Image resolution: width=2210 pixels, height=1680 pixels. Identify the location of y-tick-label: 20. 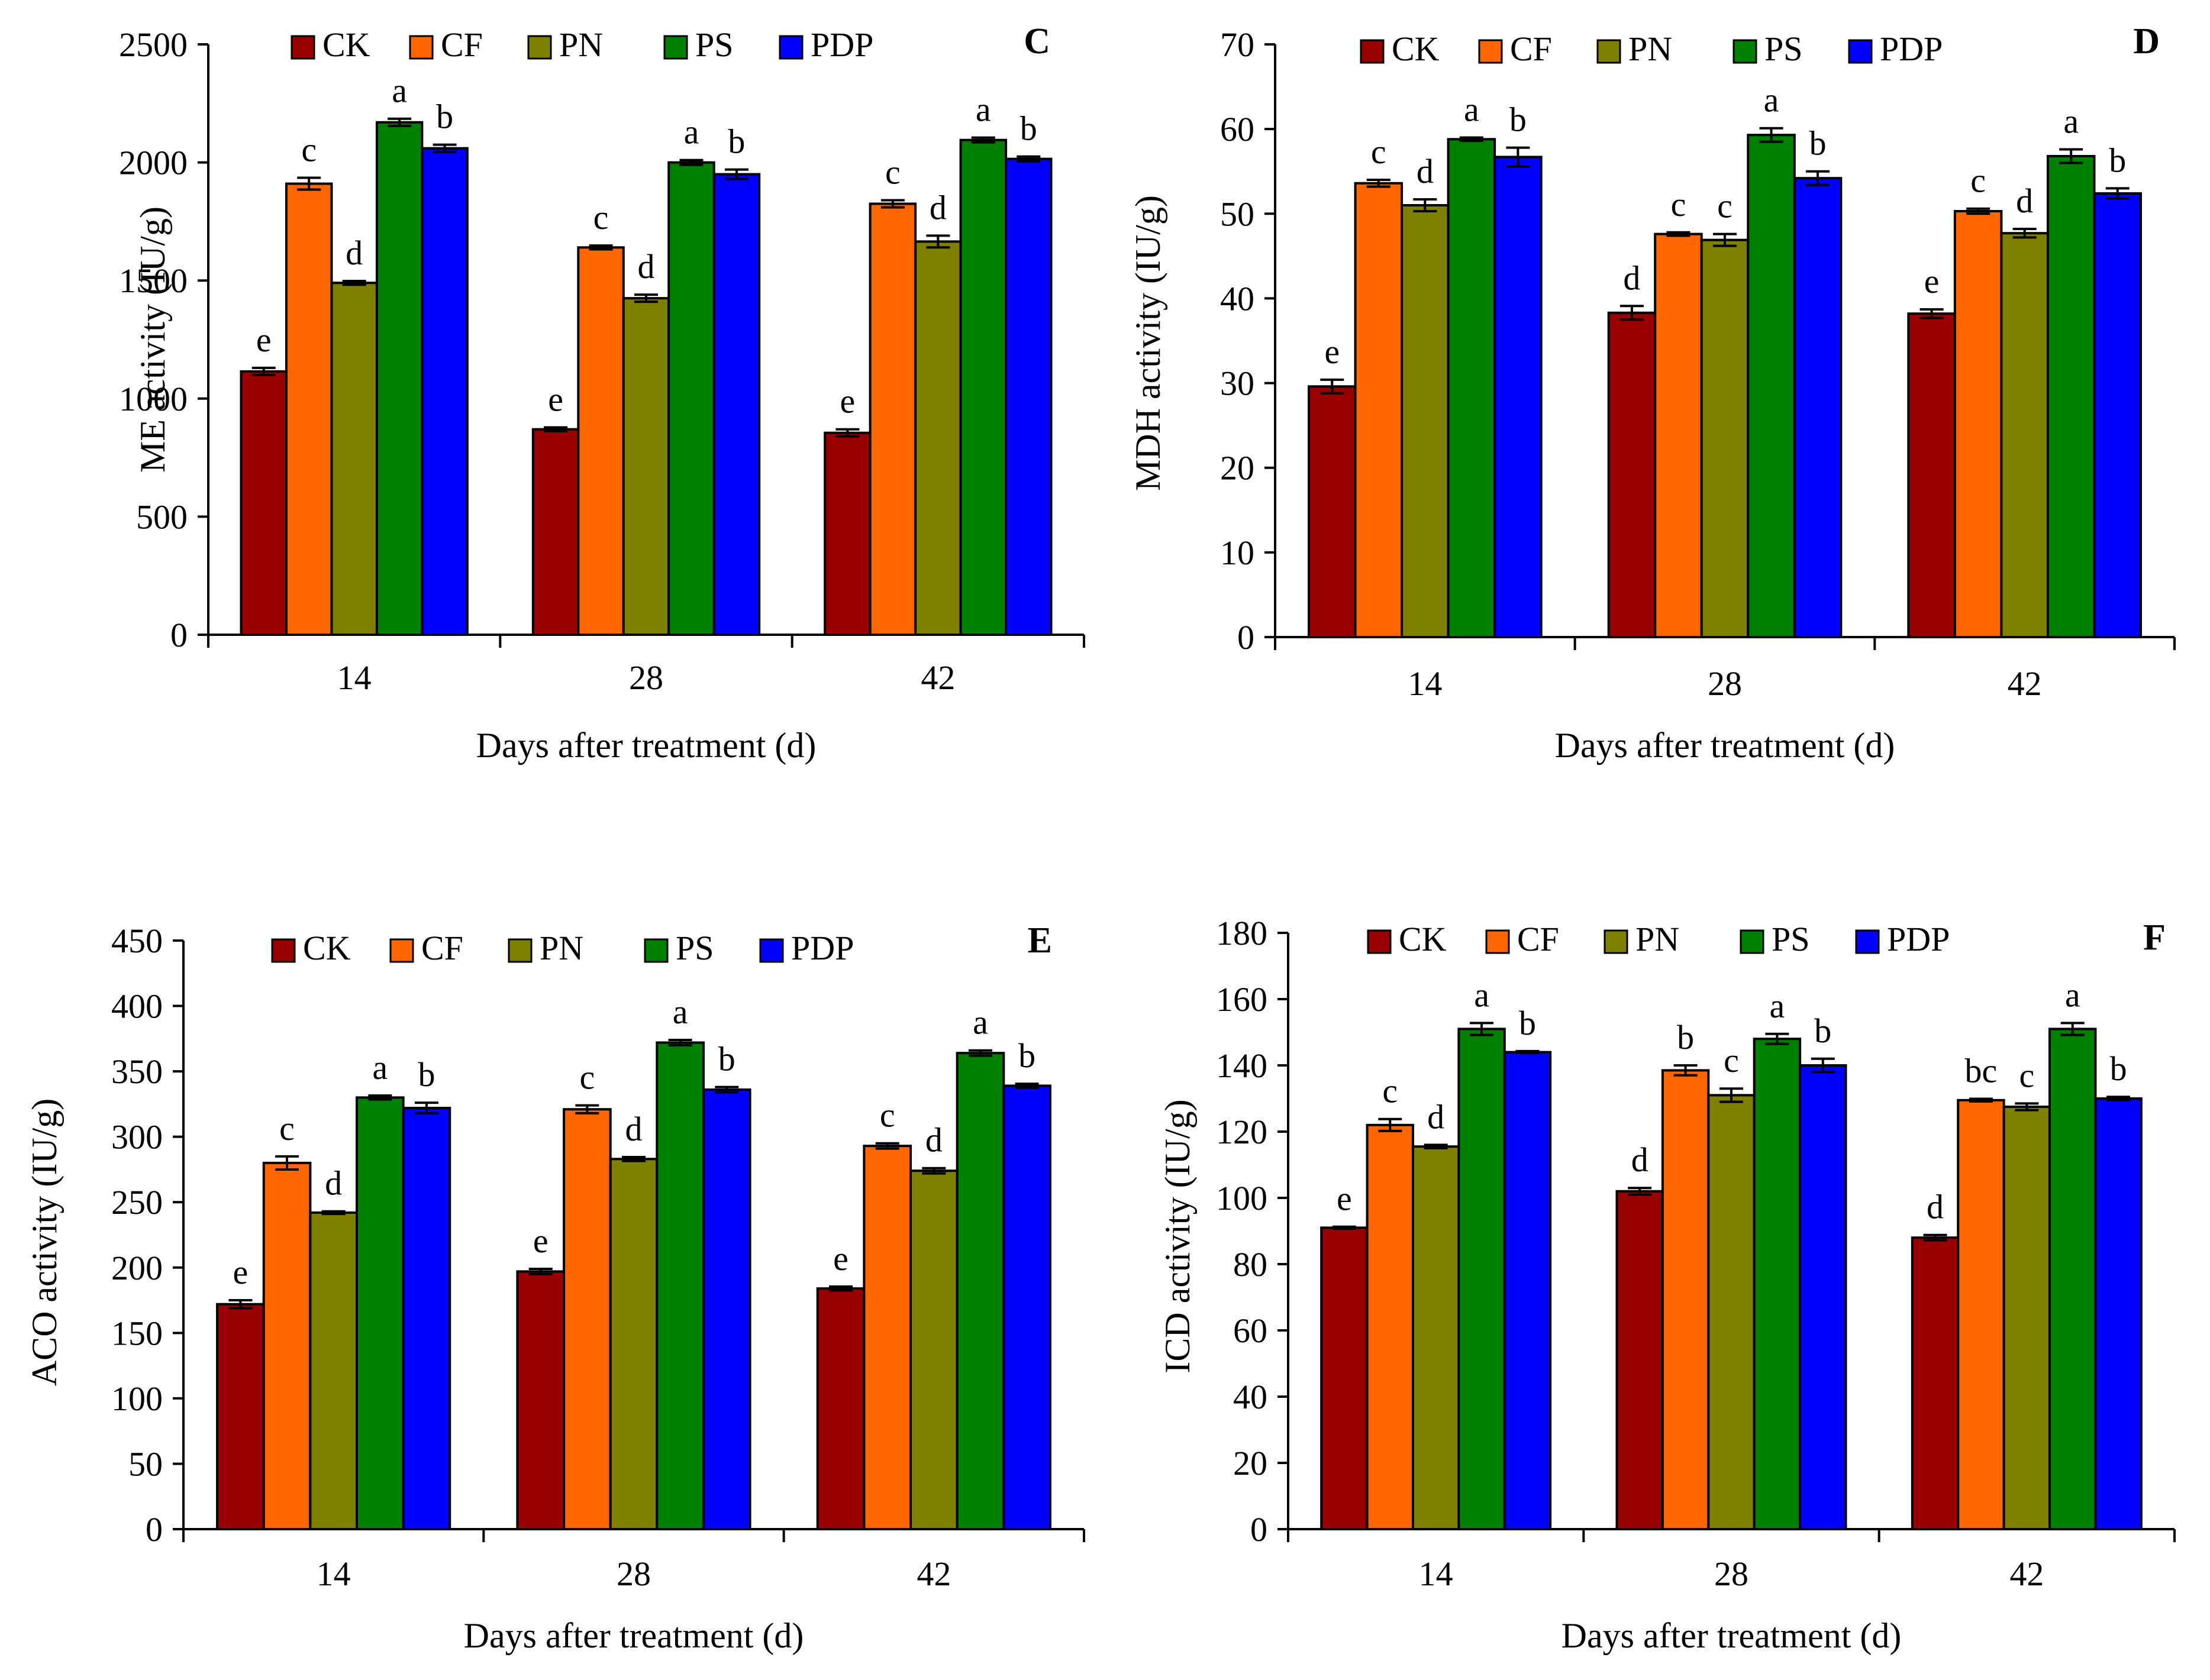
(1250, 1463).